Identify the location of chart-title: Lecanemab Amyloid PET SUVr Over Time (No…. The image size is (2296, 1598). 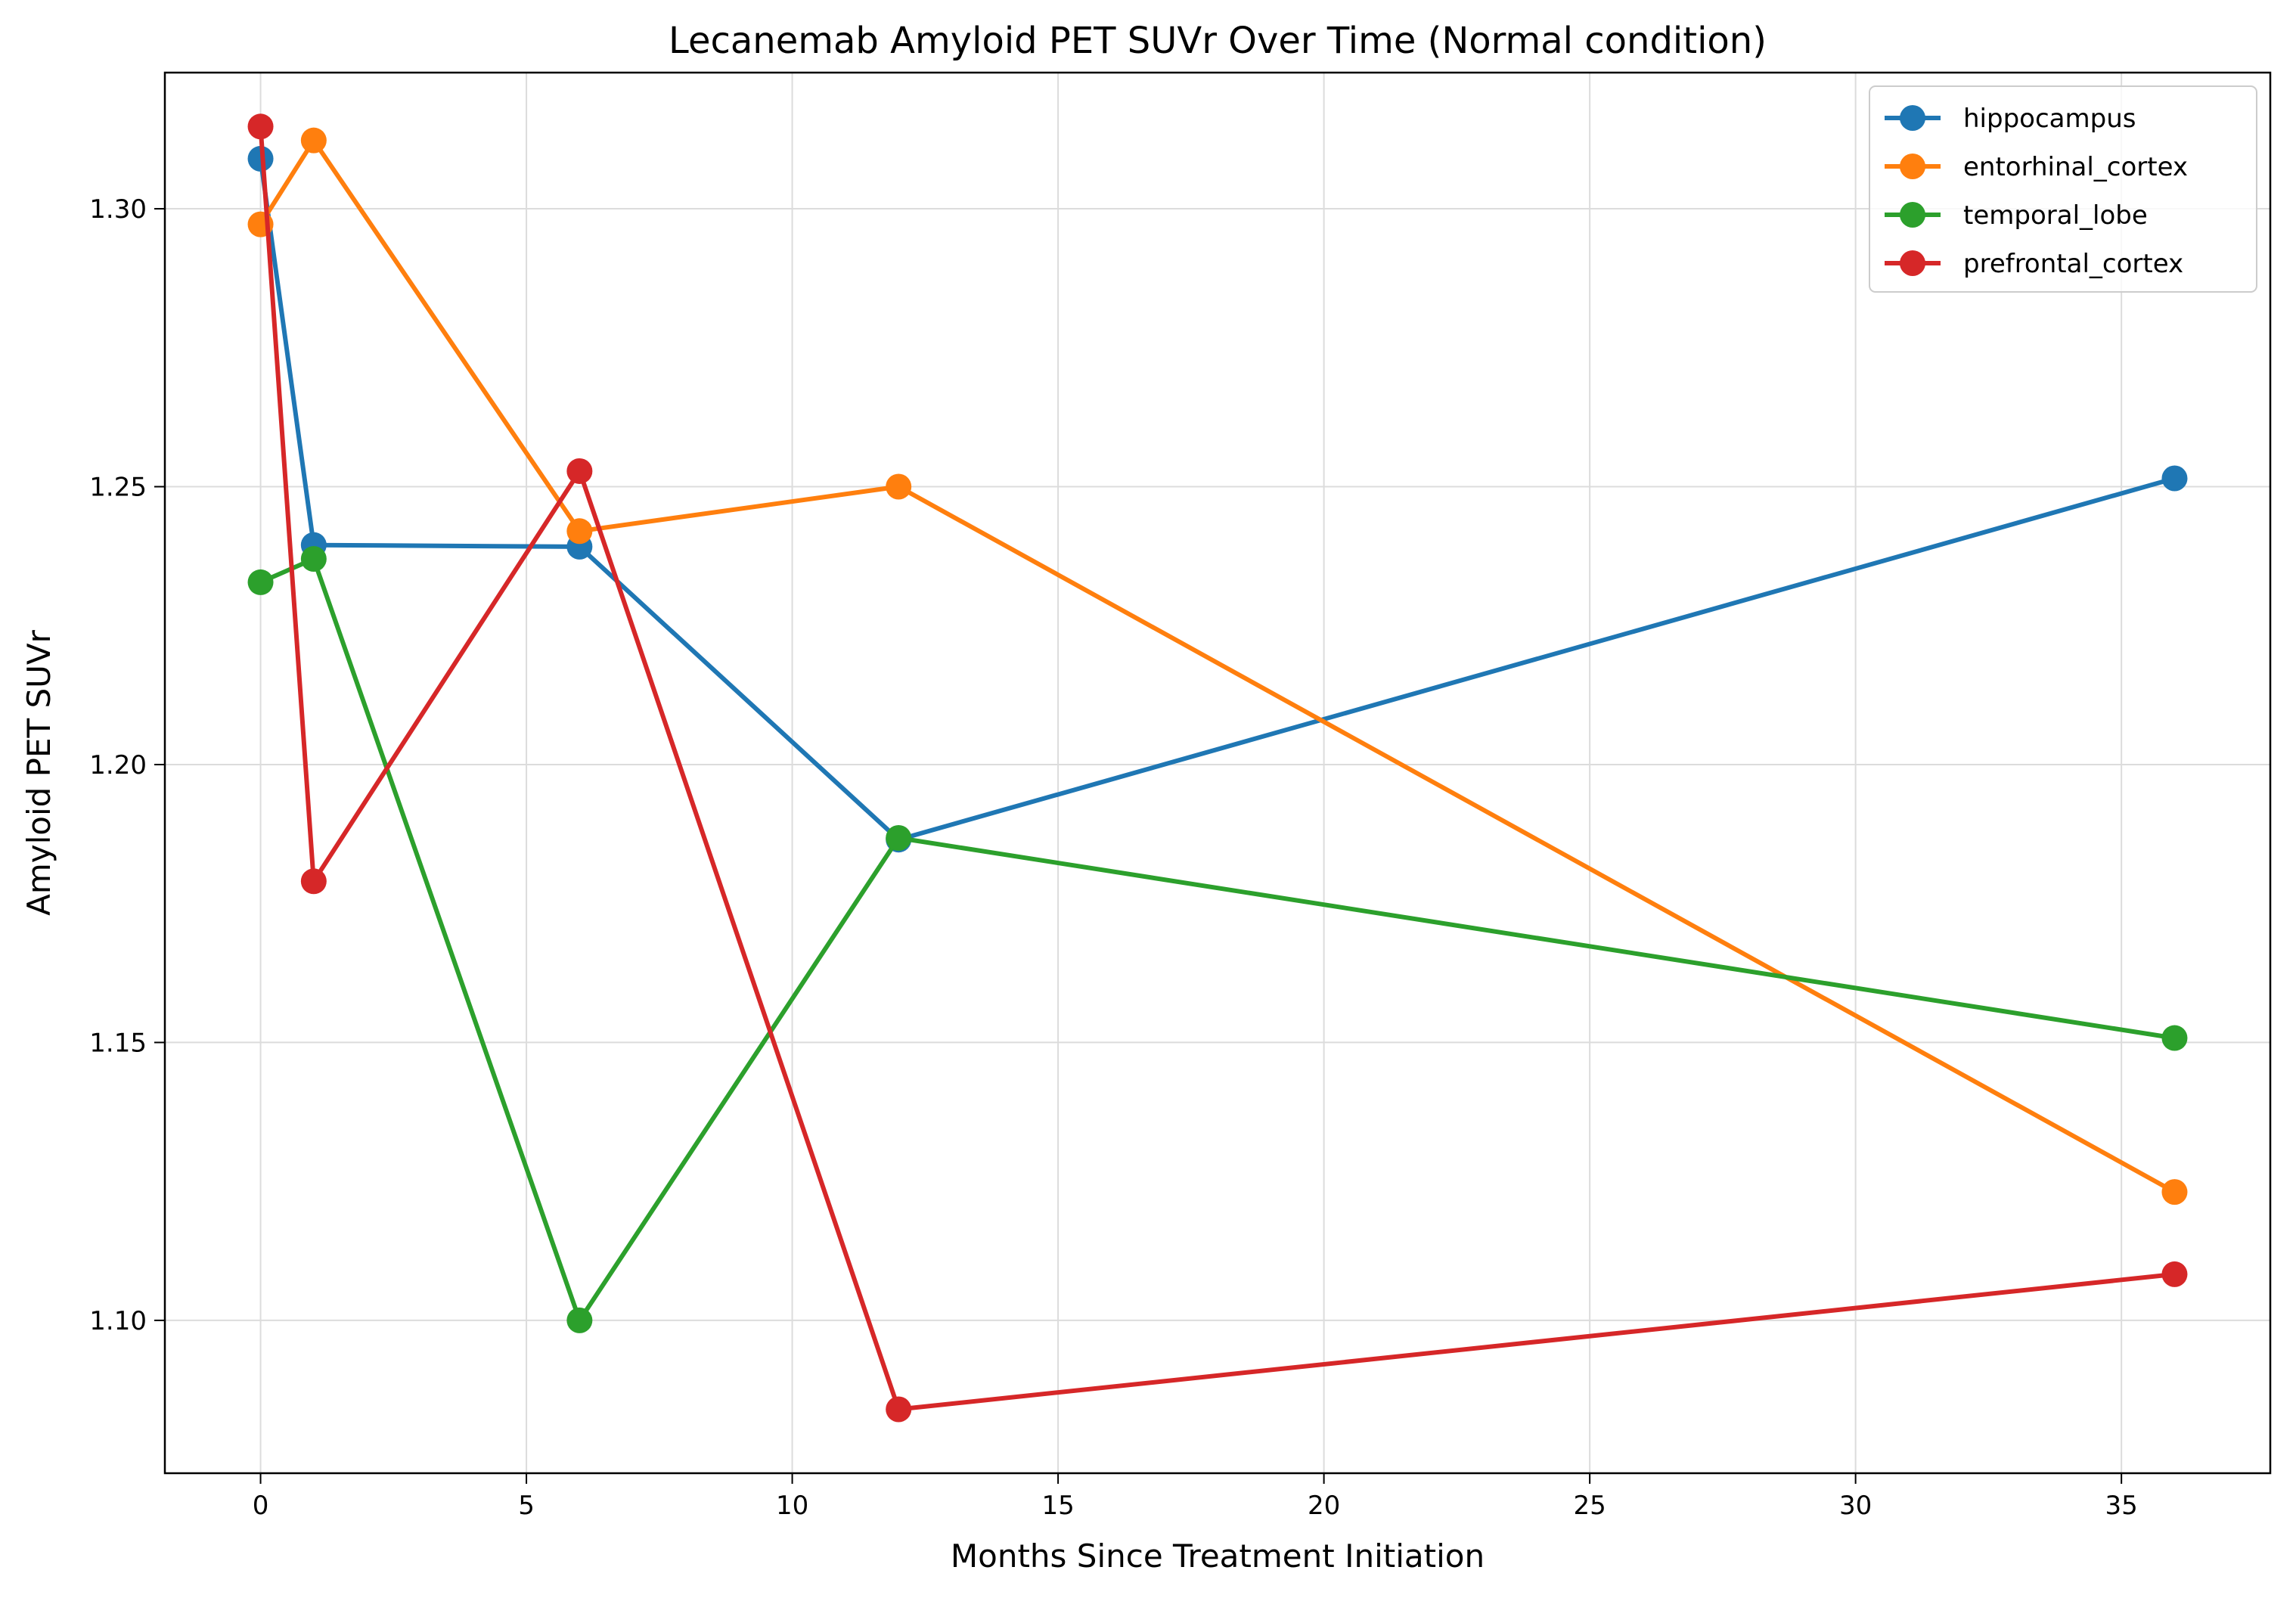
(1218, 41).